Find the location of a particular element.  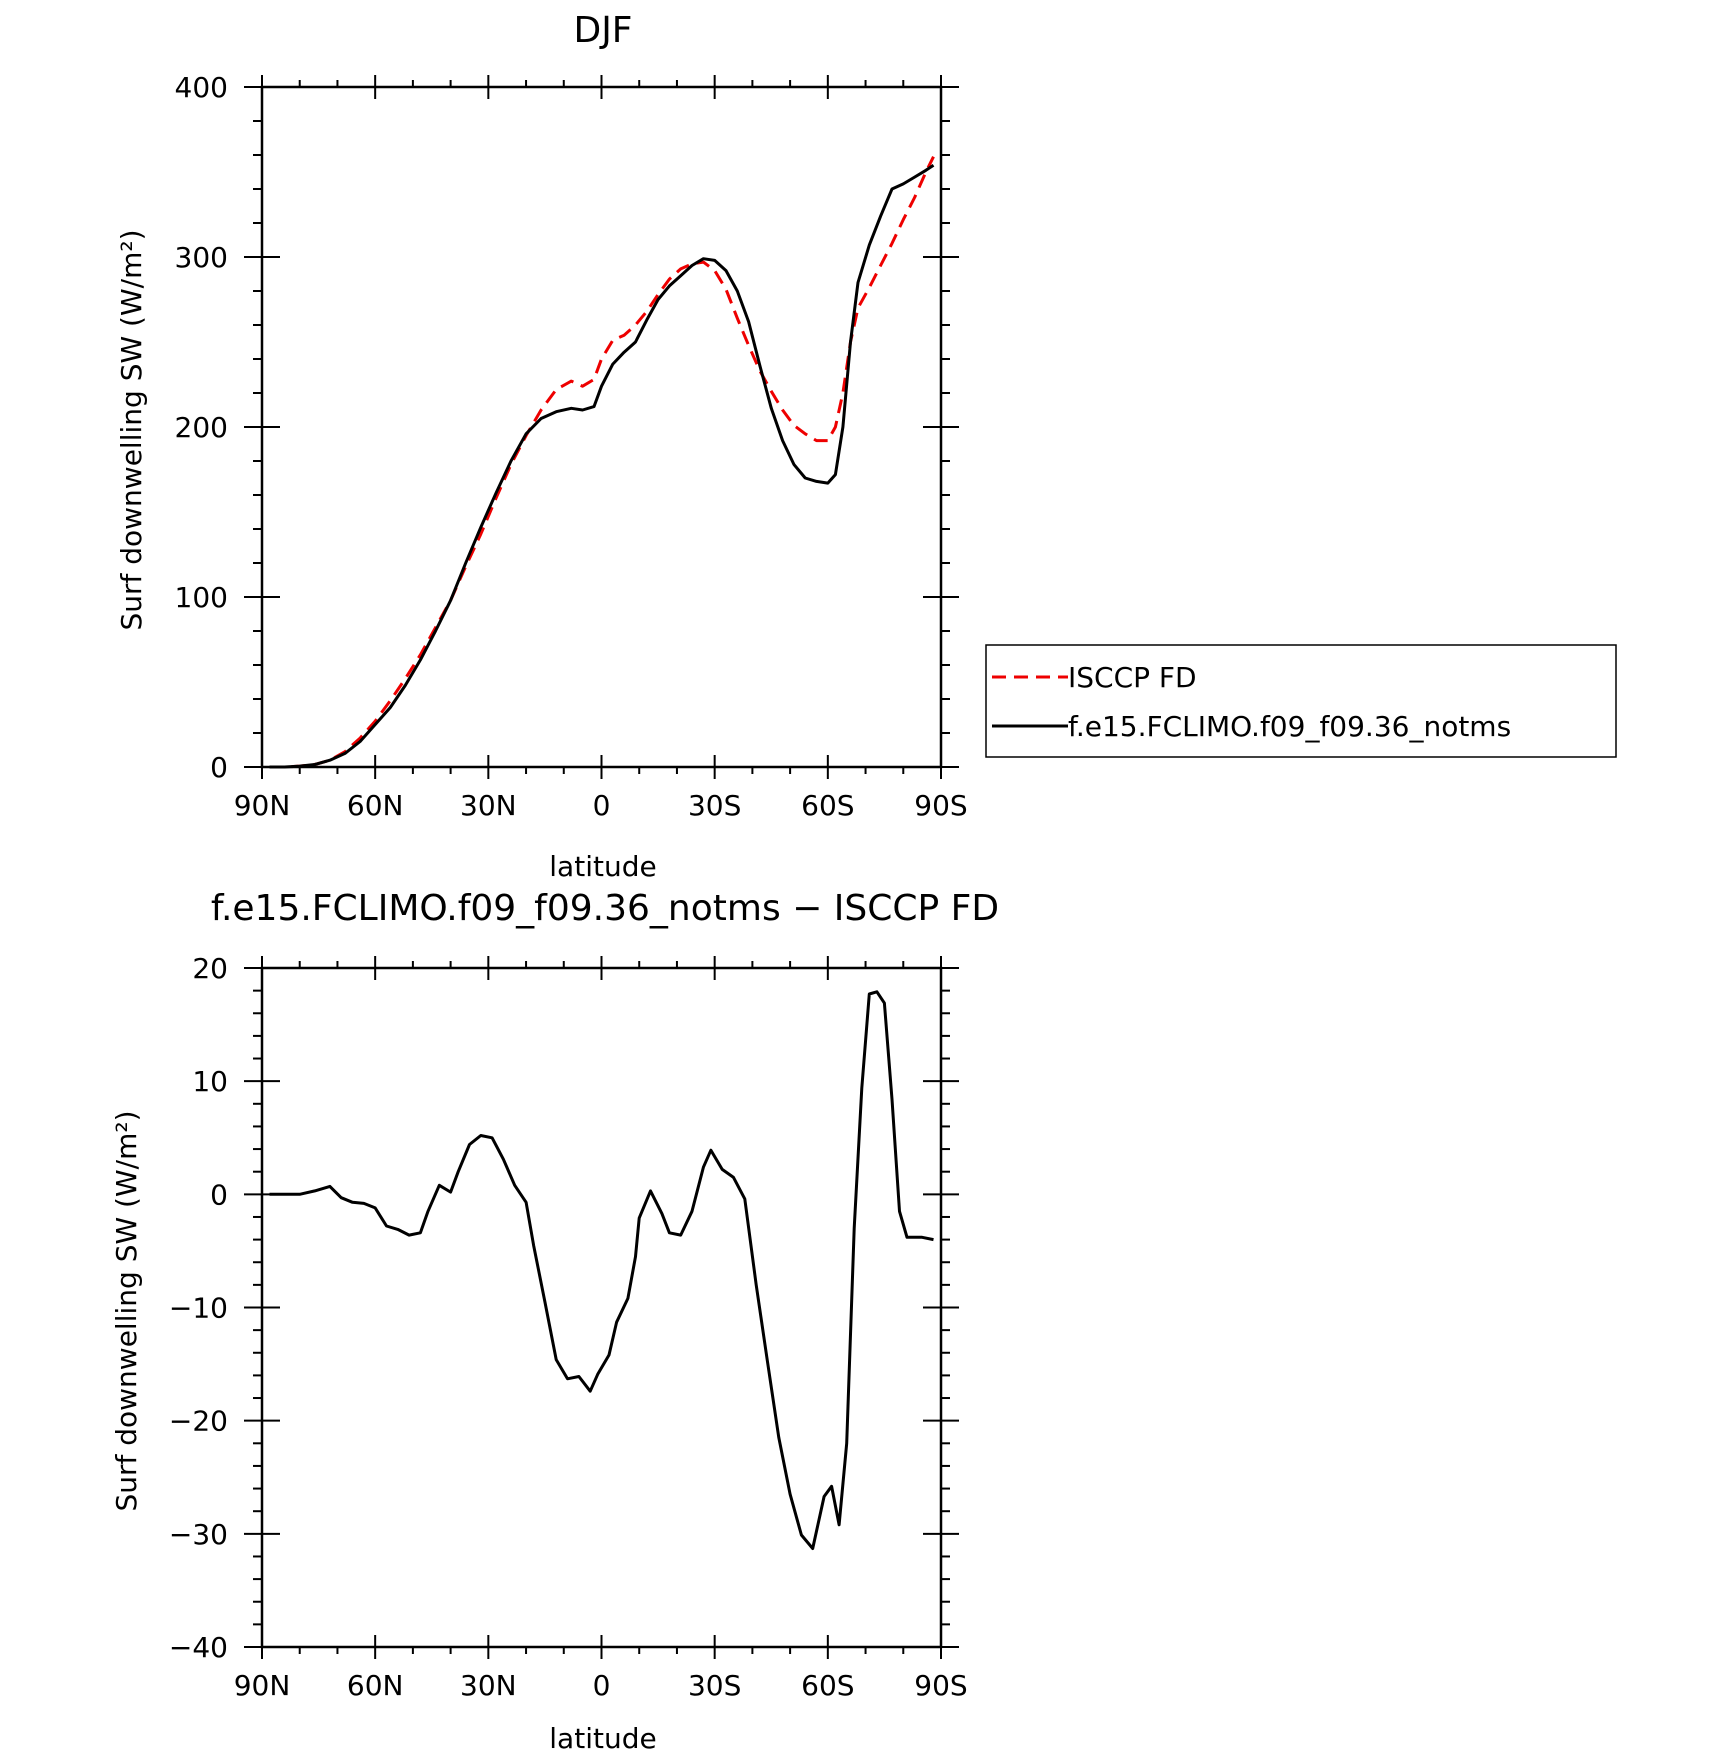

legend-label-isccp: ISCCP FD is located at coordinates (1132, 677).